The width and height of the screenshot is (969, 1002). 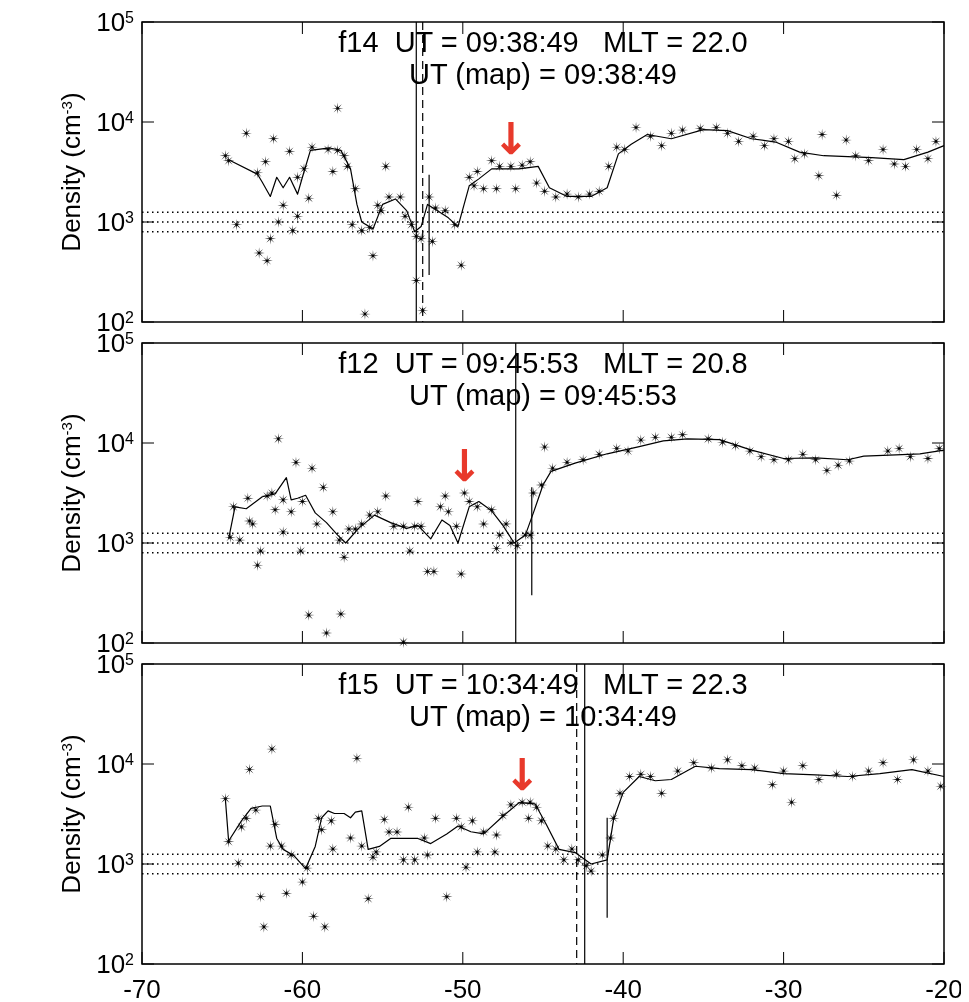 I want to click on x-tick-label: -40, so click(x=623, y=988).